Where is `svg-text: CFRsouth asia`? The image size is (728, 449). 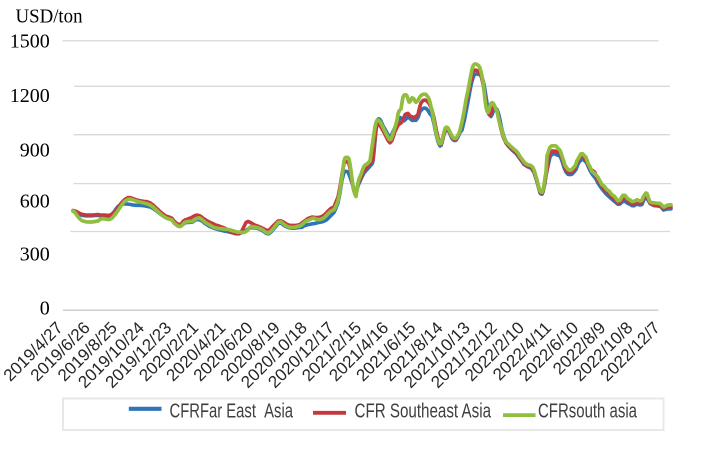 svg-text: CFRsouth asia is located at coordinates (588, 412).